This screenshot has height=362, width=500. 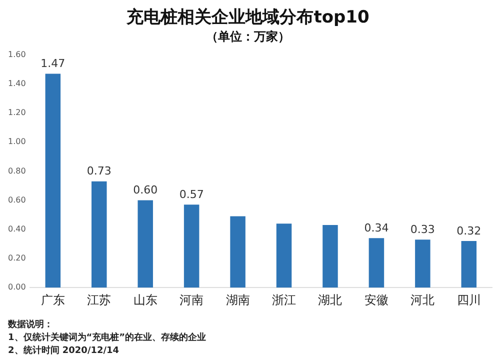 I want to click on x-tick-label: 四川, so click(x=468, y=299).